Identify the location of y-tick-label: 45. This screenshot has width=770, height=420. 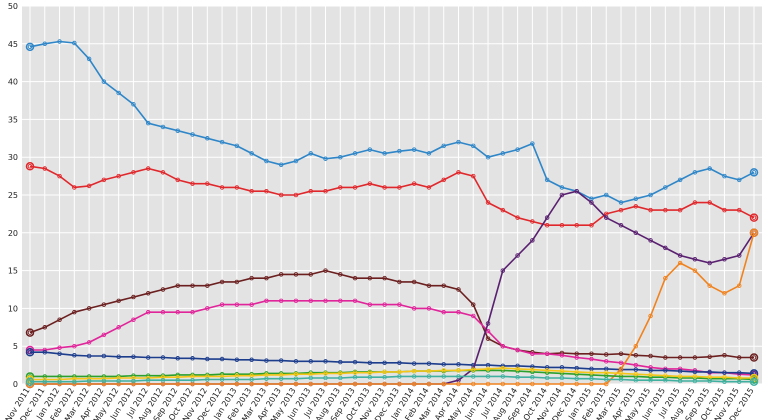
(13, 44).